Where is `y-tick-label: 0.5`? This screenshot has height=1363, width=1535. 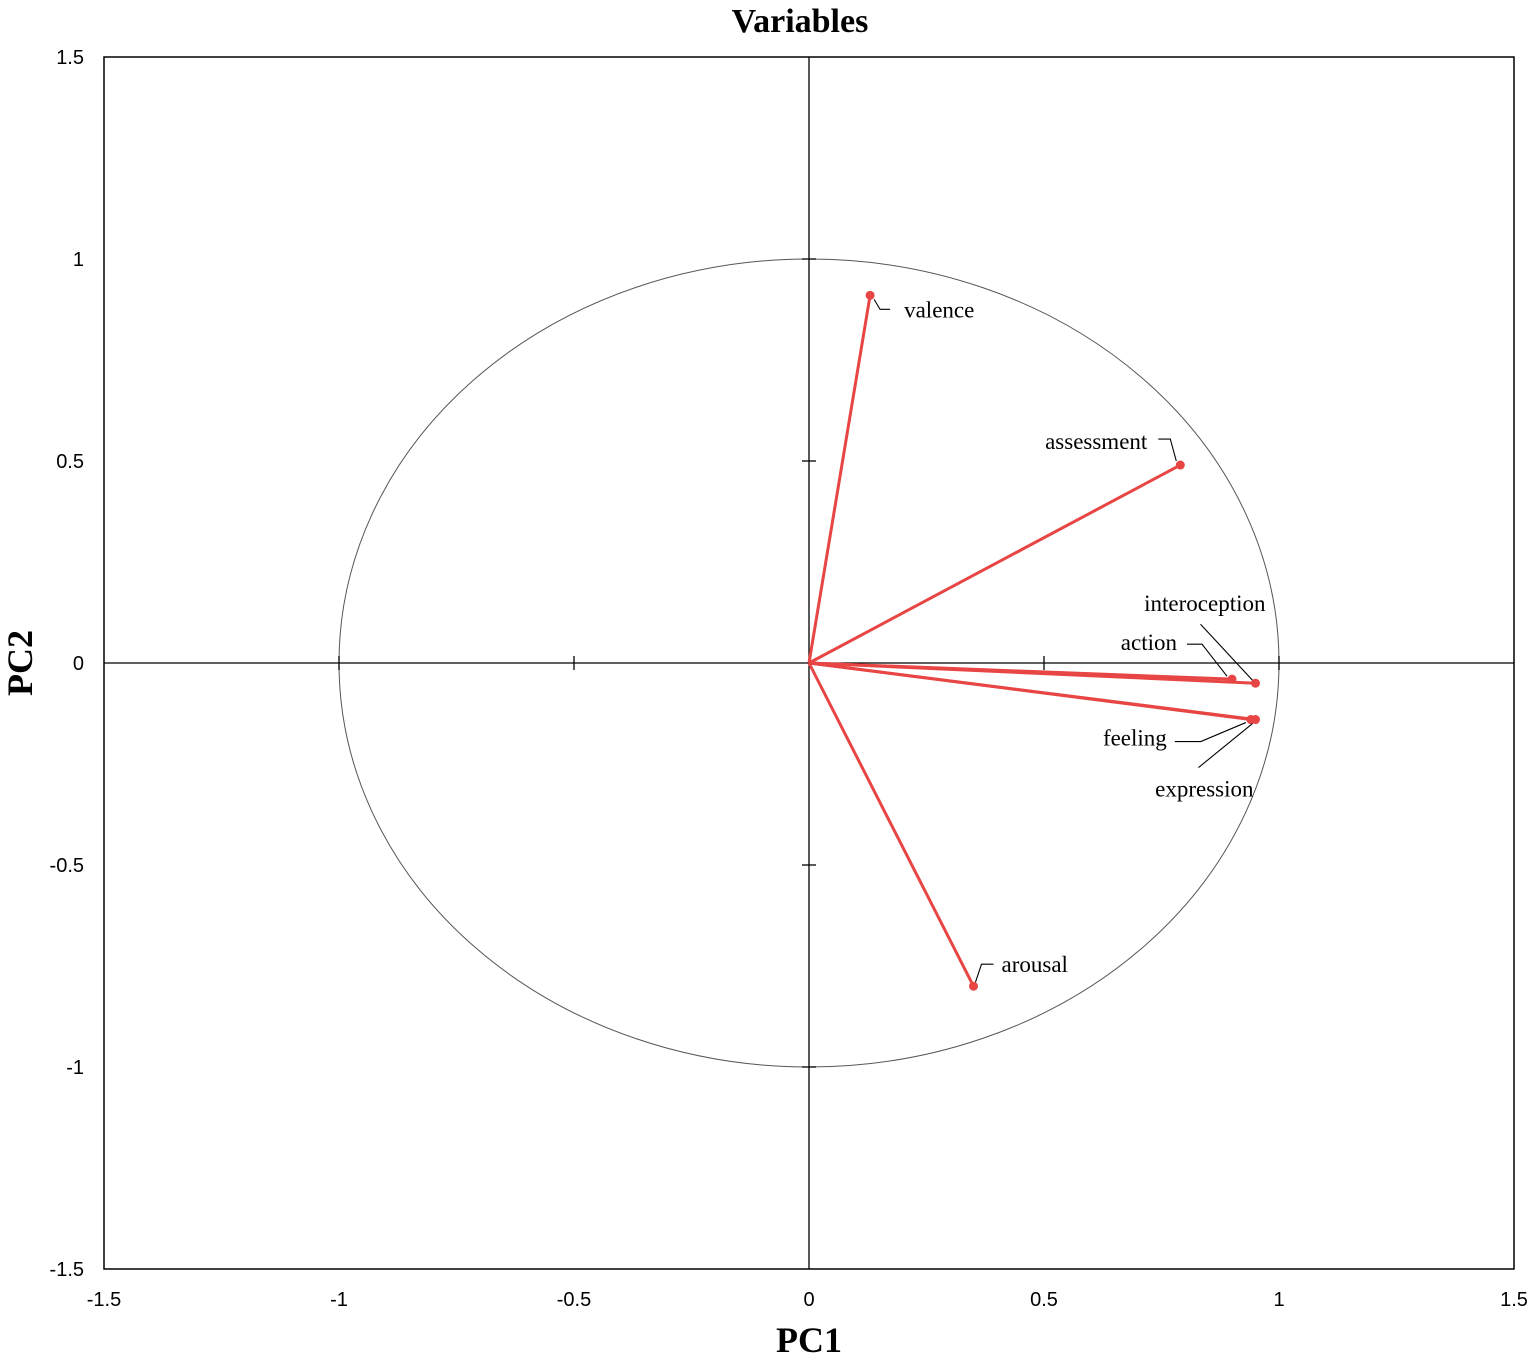
y-tick-label: 0.5 is located at coordinates (70, 462).